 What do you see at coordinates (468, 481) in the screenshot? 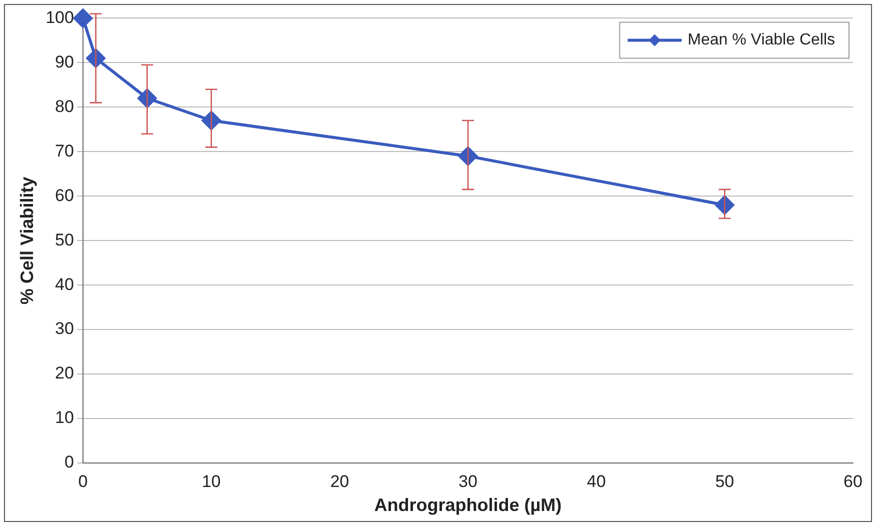
I see `x-tick-label: 30` at bounding box center [468, 481].